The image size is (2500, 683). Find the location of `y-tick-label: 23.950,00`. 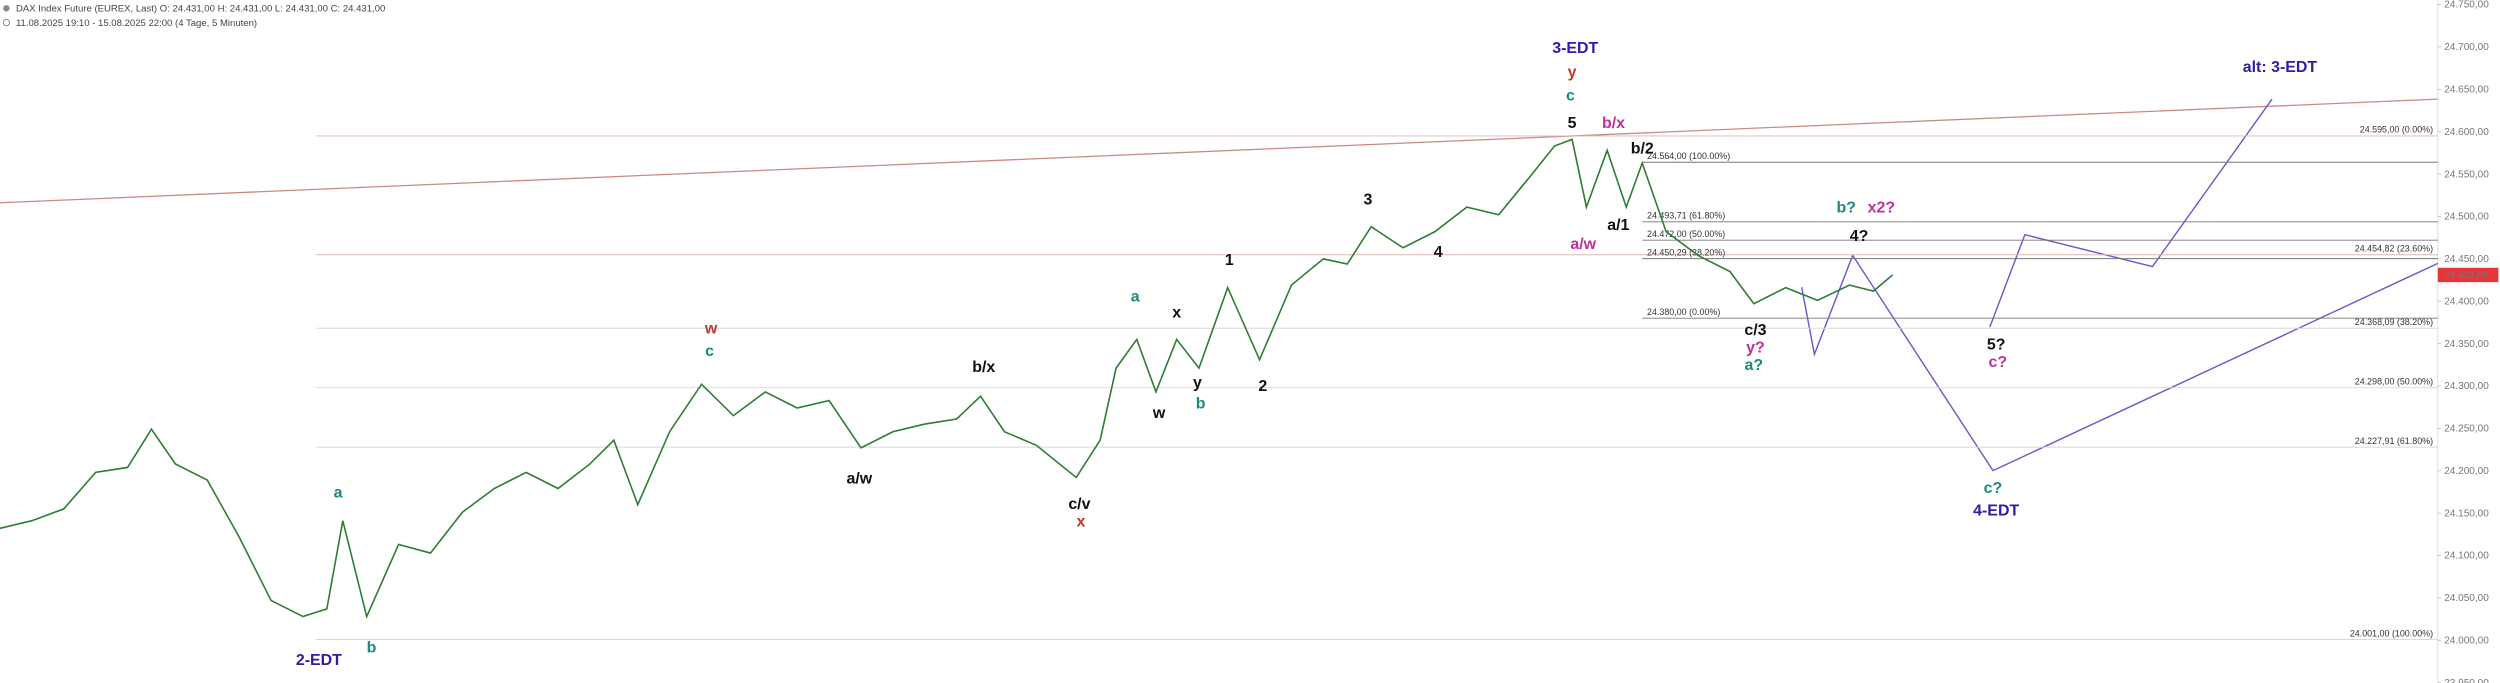

y-tick-label: 23.950,00 is located at coordinates (2466, 680).